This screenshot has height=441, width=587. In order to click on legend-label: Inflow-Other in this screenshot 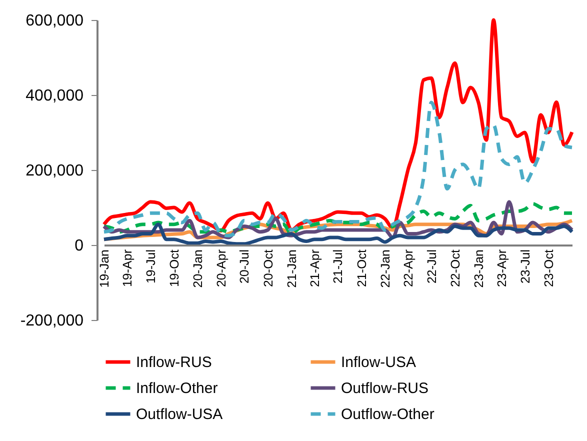, I will do `click(177, 388)`.